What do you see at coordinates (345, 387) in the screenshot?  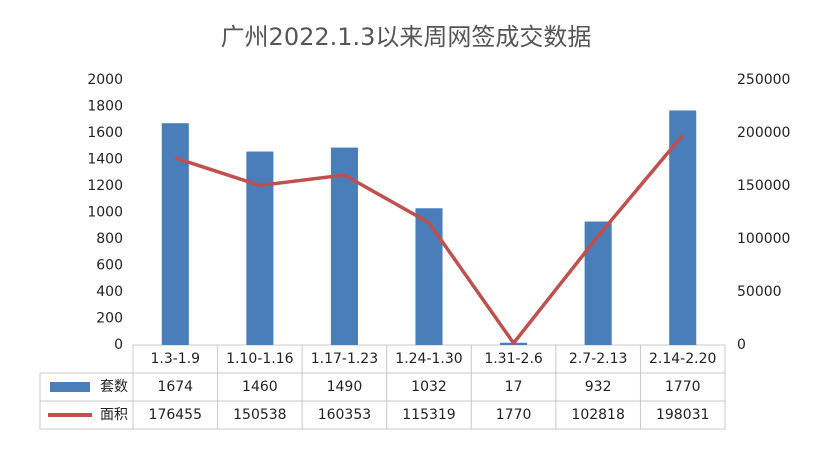 I see `table-cell: 1490` at bounding box center [345, 387].